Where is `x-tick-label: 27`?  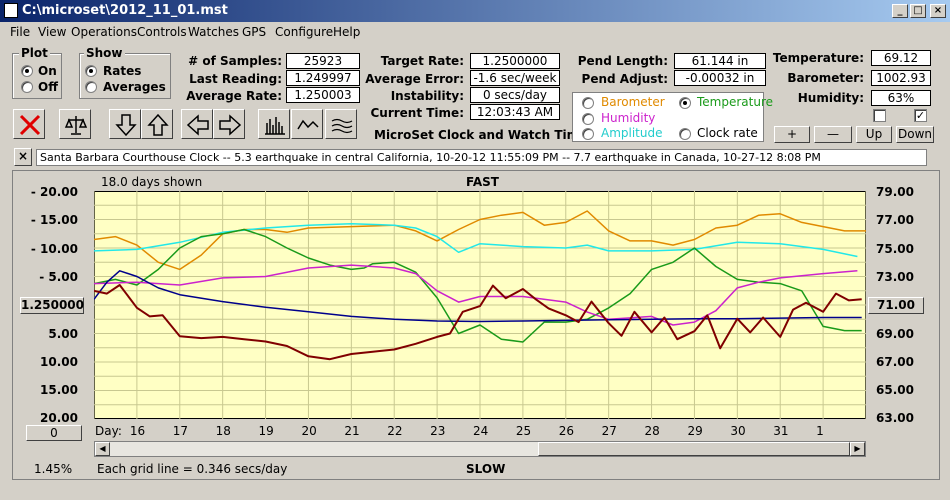 x-tick-label: 27 is located at coordinates (609, 431).